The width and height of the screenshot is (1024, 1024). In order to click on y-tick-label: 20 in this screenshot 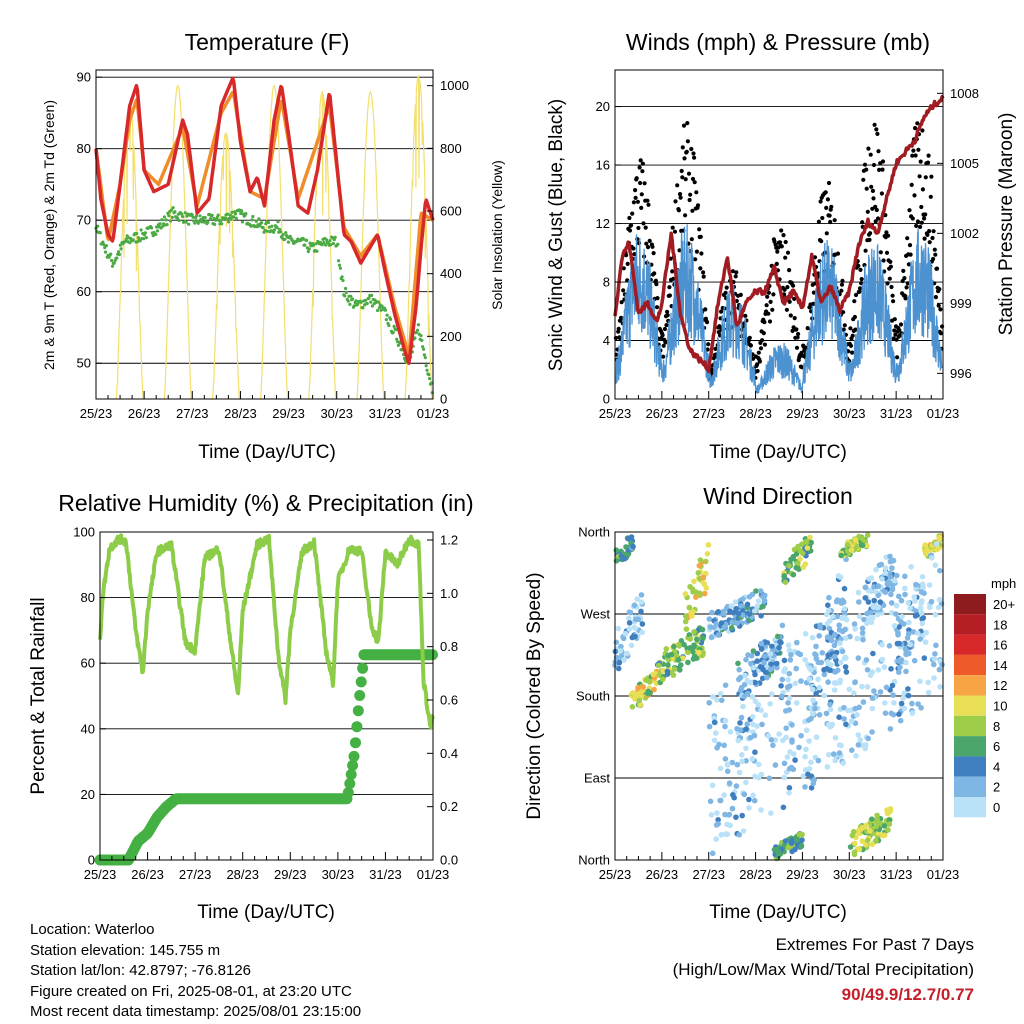, I will do `click(603, 106)`.